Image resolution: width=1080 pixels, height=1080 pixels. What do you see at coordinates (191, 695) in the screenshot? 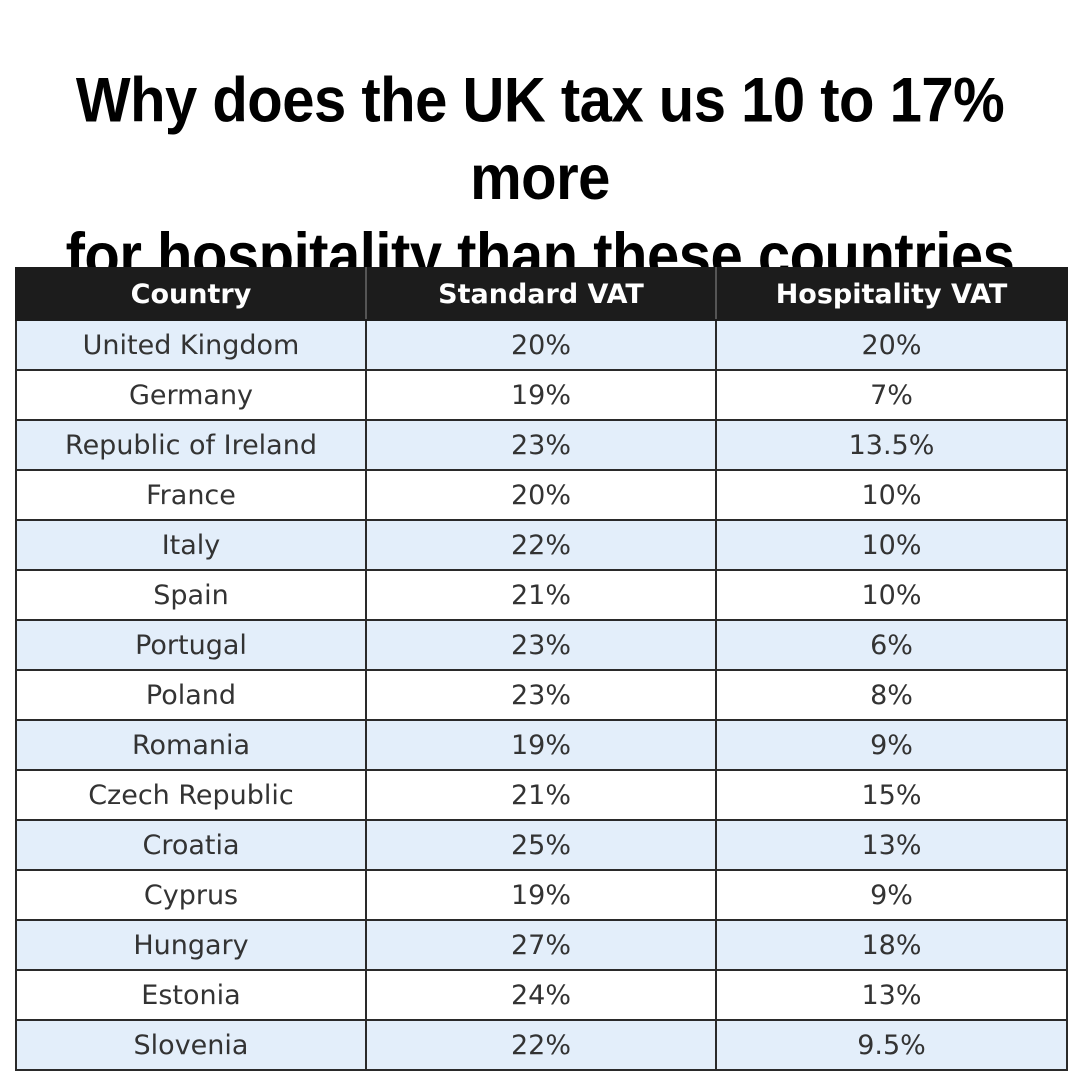
I see `country-cell: Poland` at bounding box center [191, 695].